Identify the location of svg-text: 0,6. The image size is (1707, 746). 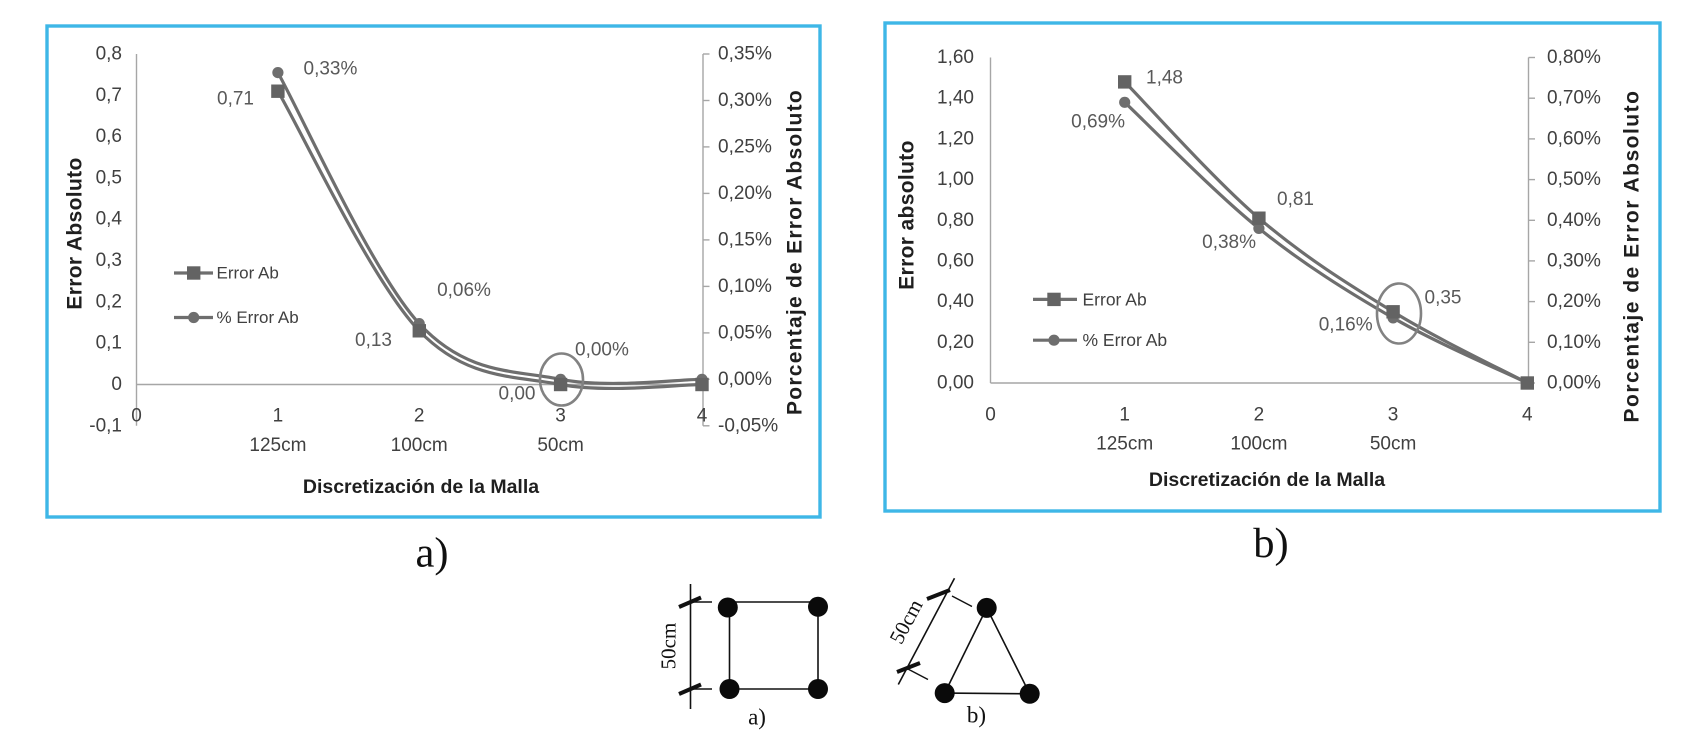
(109, 136).